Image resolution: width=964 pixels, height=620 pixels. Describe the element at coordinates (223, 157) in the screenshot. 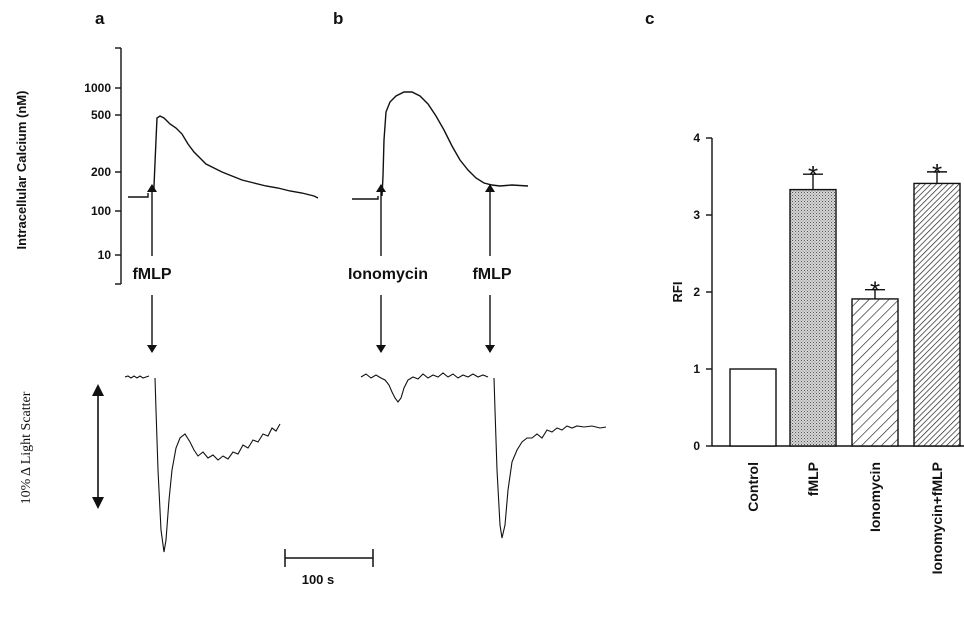

I see `calcium-trace-a` at that location.